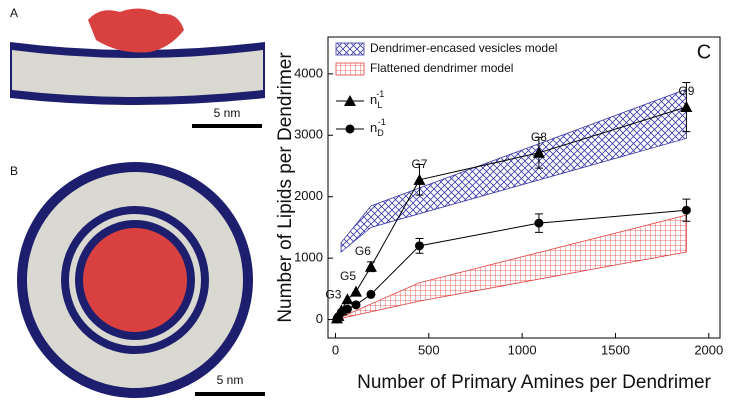  I want to click on x-tick-label: 0, so click(335, 349).